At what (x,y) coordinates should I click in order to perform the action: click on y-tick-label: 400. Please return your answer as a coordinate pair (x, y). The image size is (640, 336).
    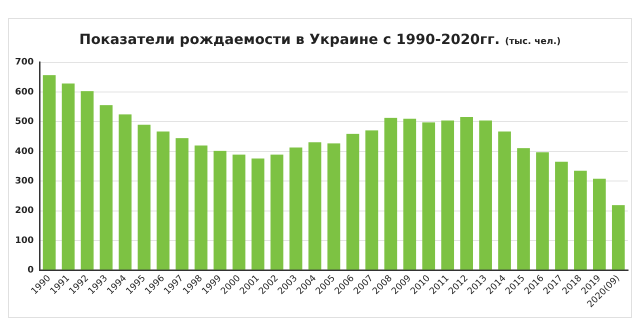
    Looking at the image, I should click on (24, 151).